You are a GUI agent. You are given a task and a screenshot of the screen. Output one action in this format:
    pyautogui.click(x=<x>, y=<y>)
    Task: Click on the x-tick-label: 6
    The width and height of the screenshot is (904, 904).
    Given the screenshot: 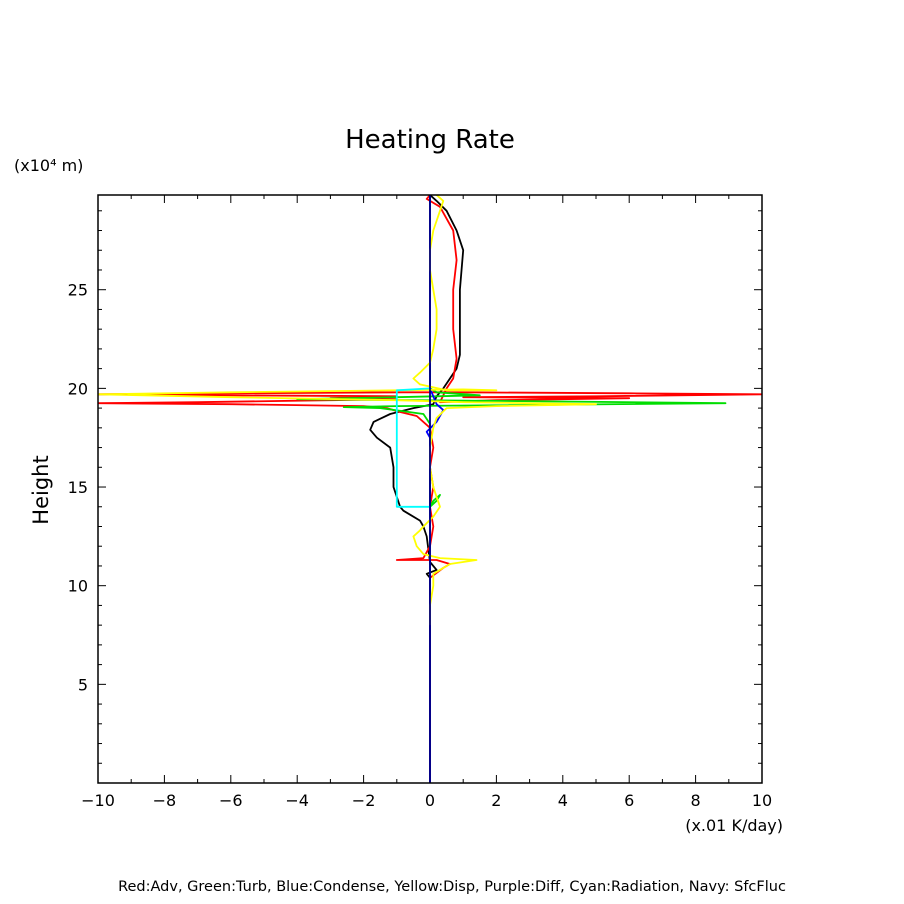 What is the action you would take?
    pyautogui.click(x=629, y=800)
    